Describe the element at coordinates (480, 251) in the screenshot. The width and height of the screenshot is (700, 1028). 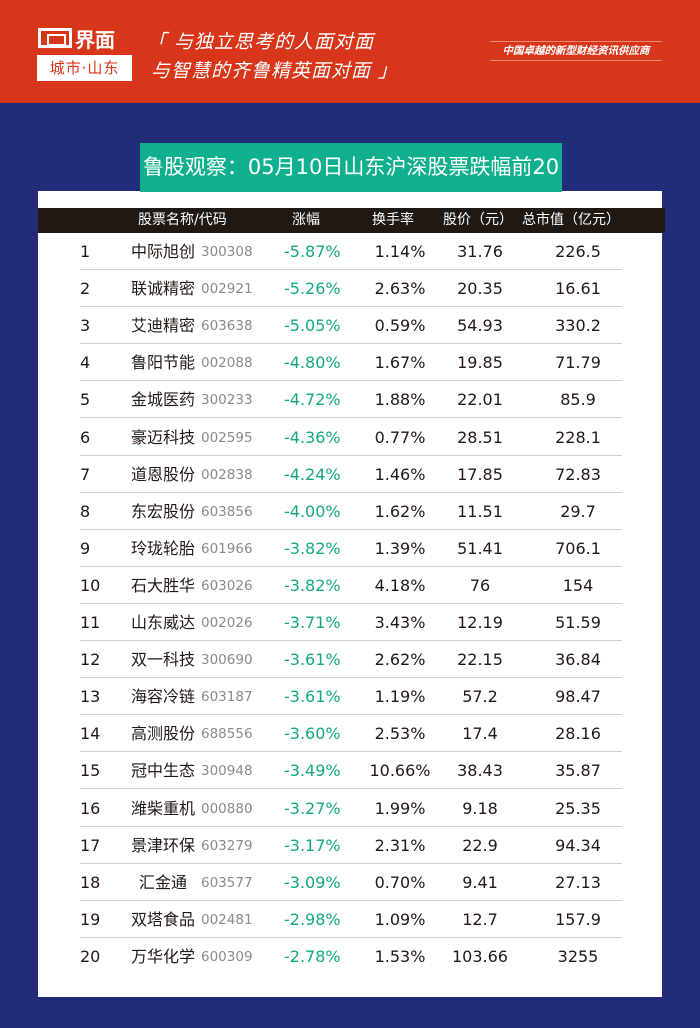
I see `price-cell: 31.76` at that location.